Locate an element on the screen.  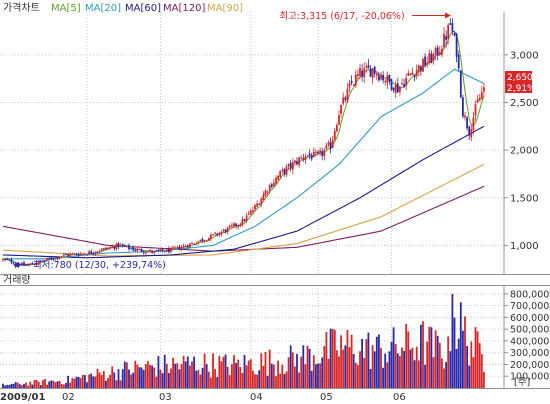
price-chart-title: 가격차트 is located at coordinates (21, 7).